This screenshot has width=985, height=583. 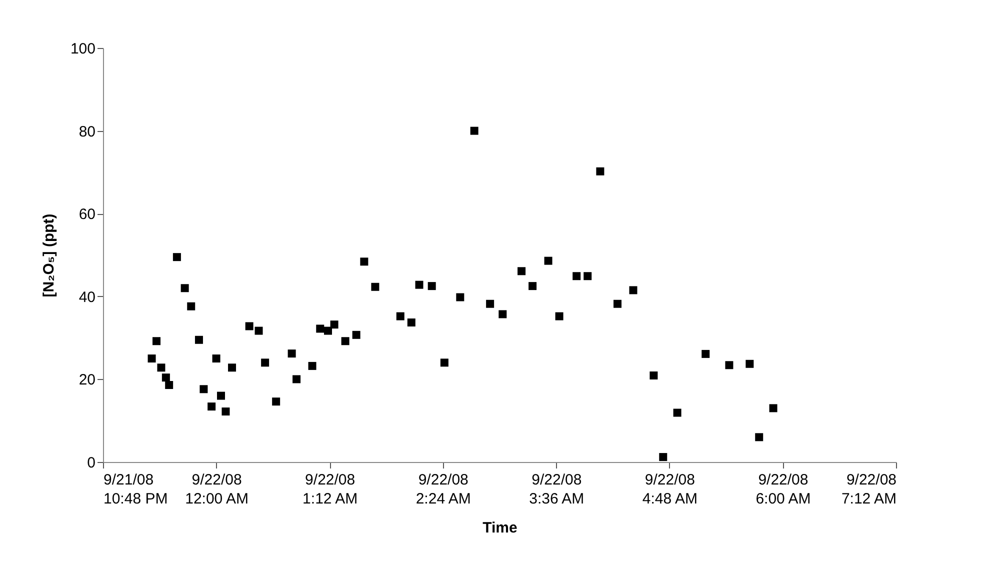 What do you see at coordinates (136, 490) in the screenshot?
I see `x-tick-label: 9/21/08 10:48 PM` at bounding box center [136, 490].